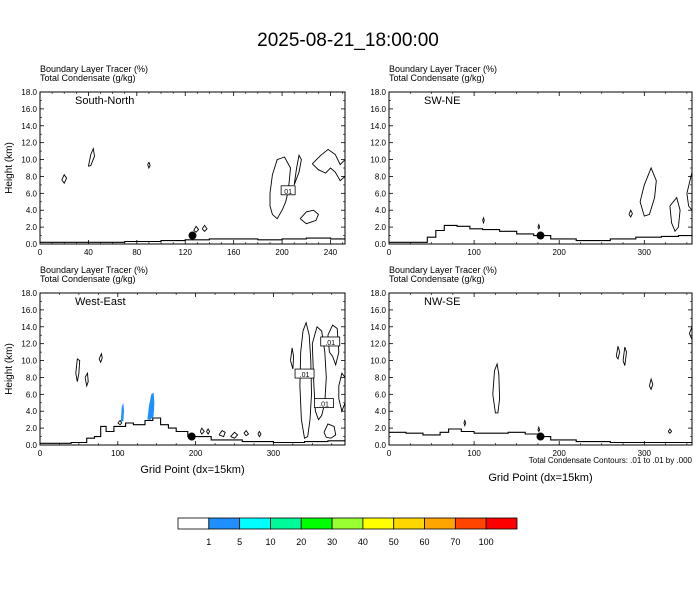  I want to click on panel-label: SW-NE, so click(442, 101).